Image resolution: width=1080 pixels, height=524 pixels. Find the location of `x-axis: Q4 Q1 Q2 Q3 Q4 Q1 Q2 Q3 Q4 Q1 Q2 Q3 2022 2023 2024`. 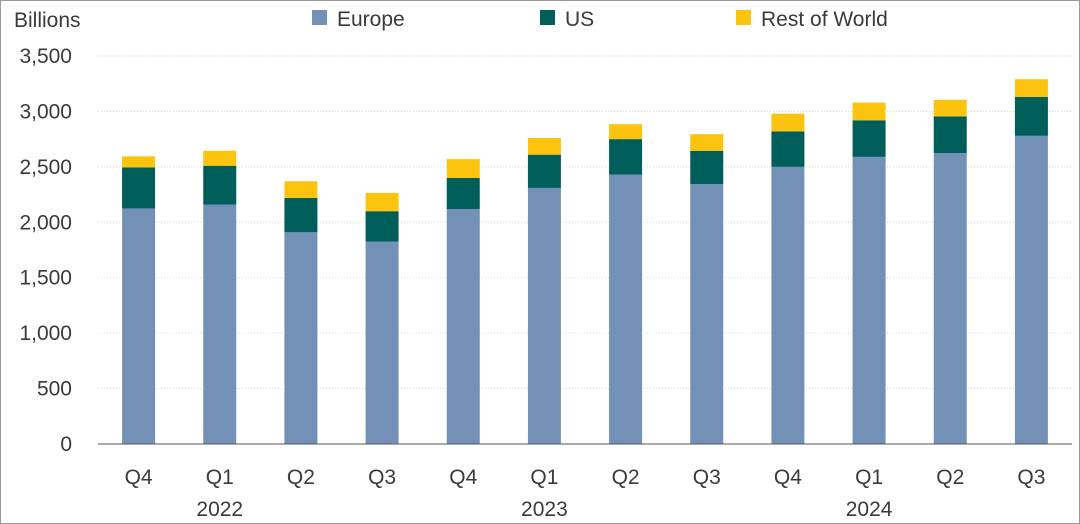

x-axis: Q4 Q1 Q2 Q3 Q4 Q1 Q2 Q3 Q4 Q1 Q2 Q3 2022 2023 2024 is located at coordinates (585, 482).